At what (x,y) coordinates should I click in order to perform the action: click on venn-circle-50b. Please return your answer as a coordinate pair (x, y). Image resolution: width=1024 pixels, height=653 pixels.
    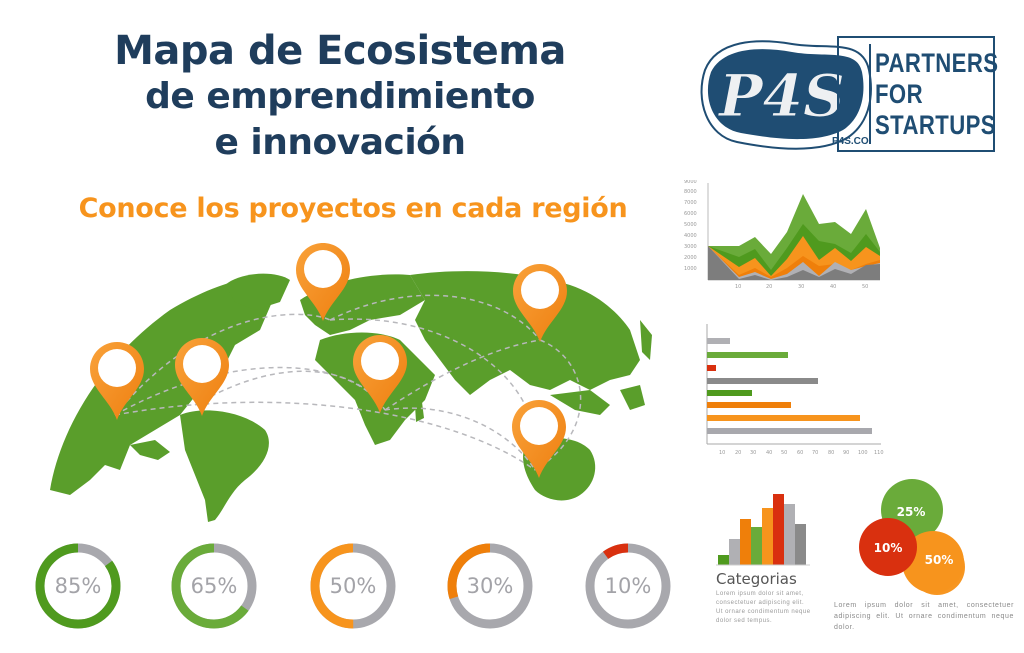
    Looking at the image, I should click on (933, 562).